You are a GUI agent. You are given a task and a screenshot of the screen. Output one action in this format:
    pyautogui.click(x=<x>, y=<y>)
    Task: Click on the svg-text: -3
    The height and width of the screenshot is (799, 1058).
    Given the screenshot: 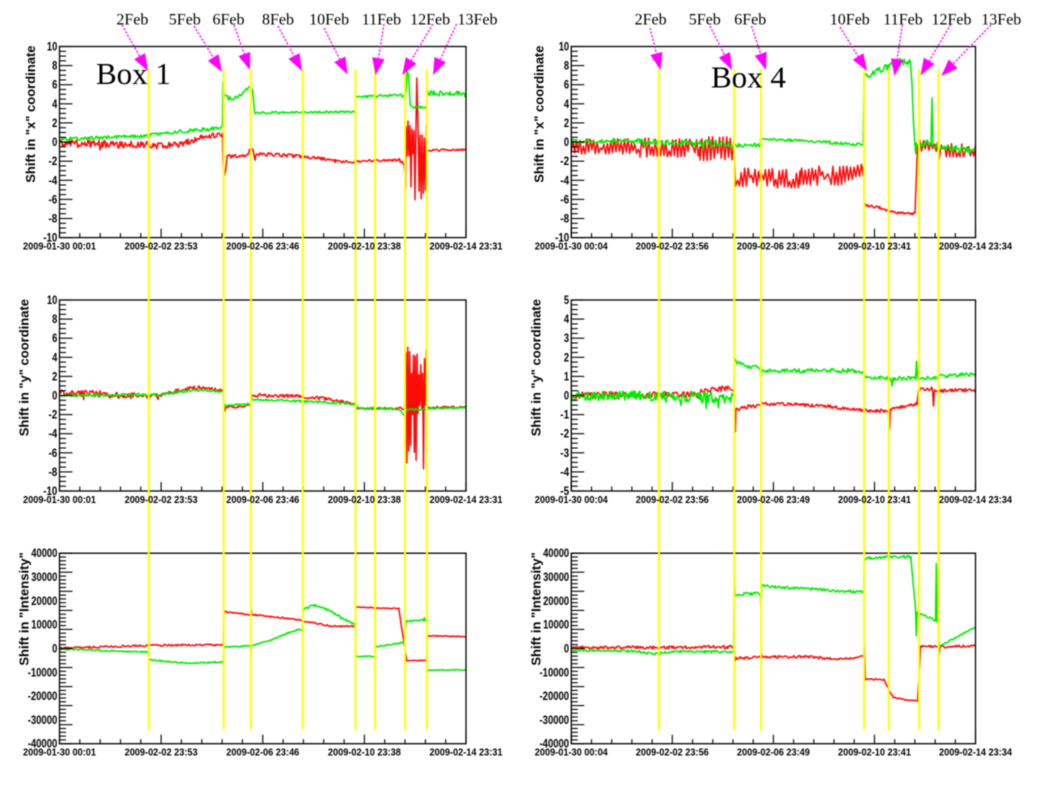 What is the action you would take?
    pyautogui.click(x=564, y=454)
    